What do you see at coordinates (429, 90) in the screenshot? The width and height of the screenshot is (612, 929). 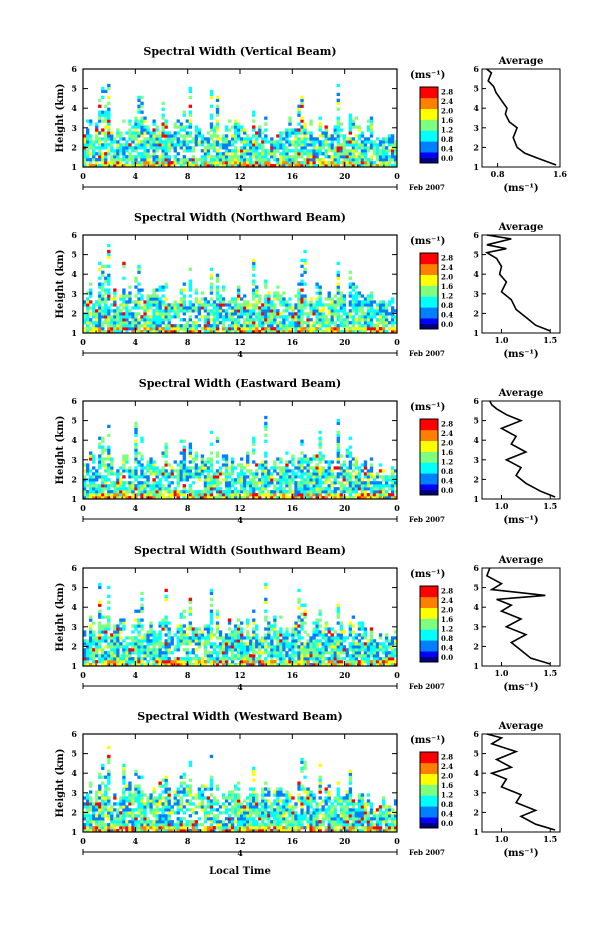 I see `colorbar-swatch` at bounding box center [429, 90].